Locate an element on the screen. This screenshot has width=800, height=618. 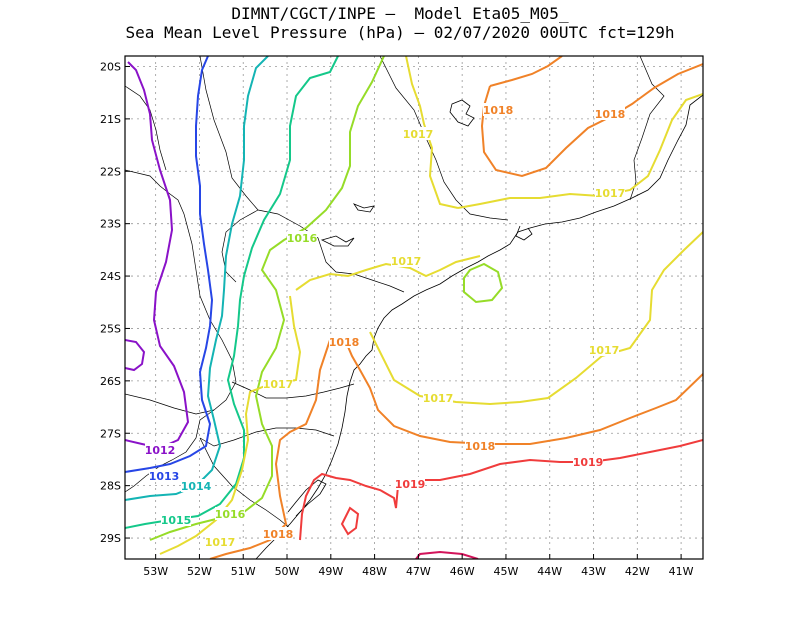
lat-tick-label: 27S is located at coordinates (110, 433).